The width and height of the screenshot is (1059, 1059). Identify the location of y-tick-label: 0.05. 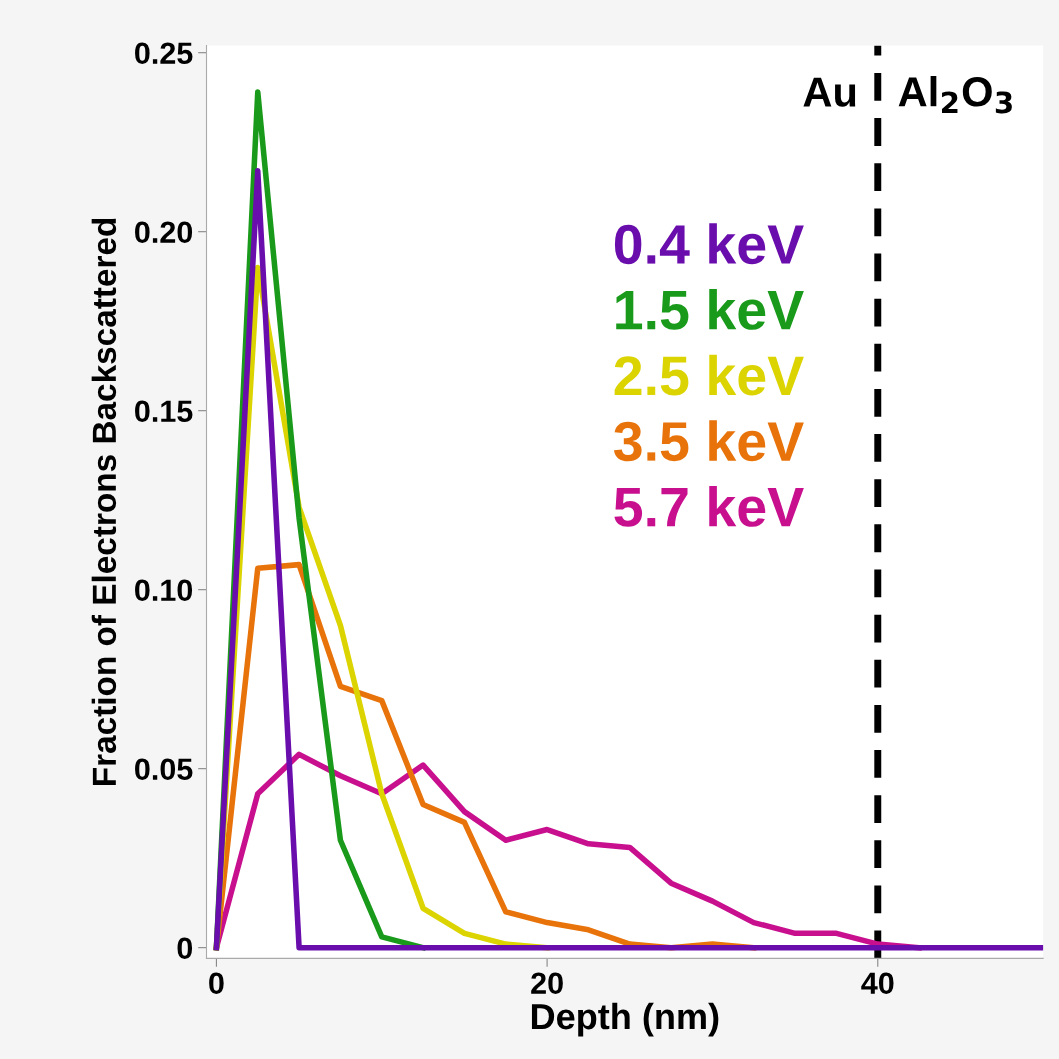
(164, 769).